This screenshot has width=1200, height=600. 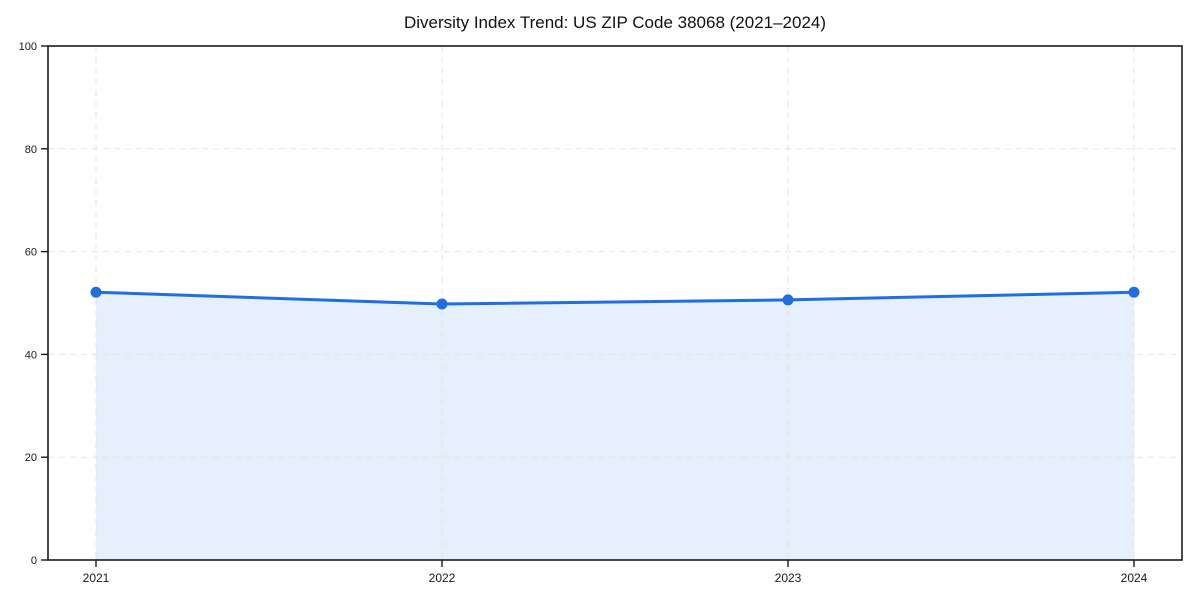 What do you see at coordinates (96, 578) in the screenshot?
I see `x-tick-label: 2021` at bounding box center [96, 578].